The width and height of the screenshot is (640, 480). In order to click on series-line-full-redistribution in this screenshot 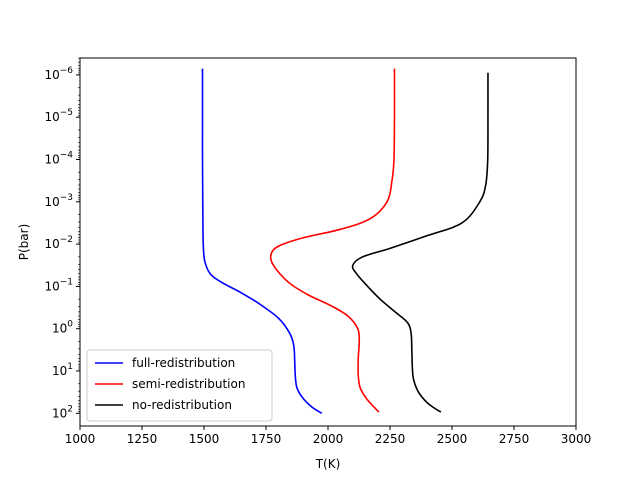, I will do `click(262, 241)`.